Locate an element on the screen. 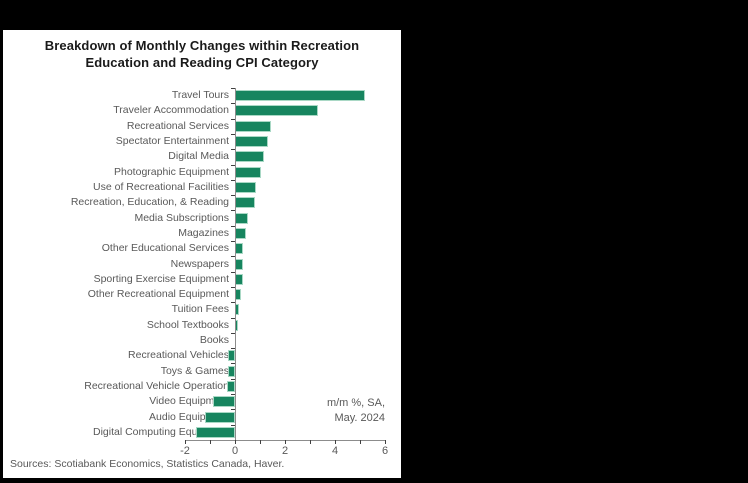 The image size is (748, 483). category-label: Recreational Services is located at coordinates (177, 125).